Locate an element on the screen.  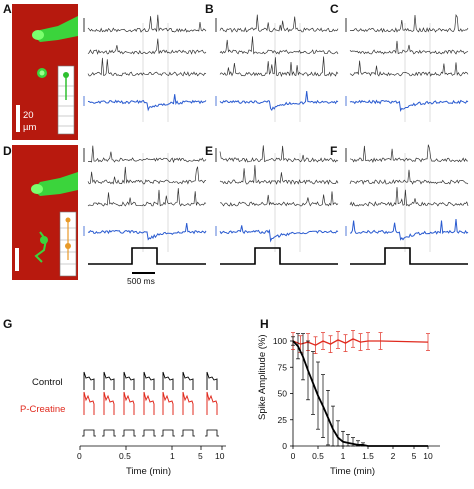
panel-g-tick-3: 5 is located at coordinates (200, 456).